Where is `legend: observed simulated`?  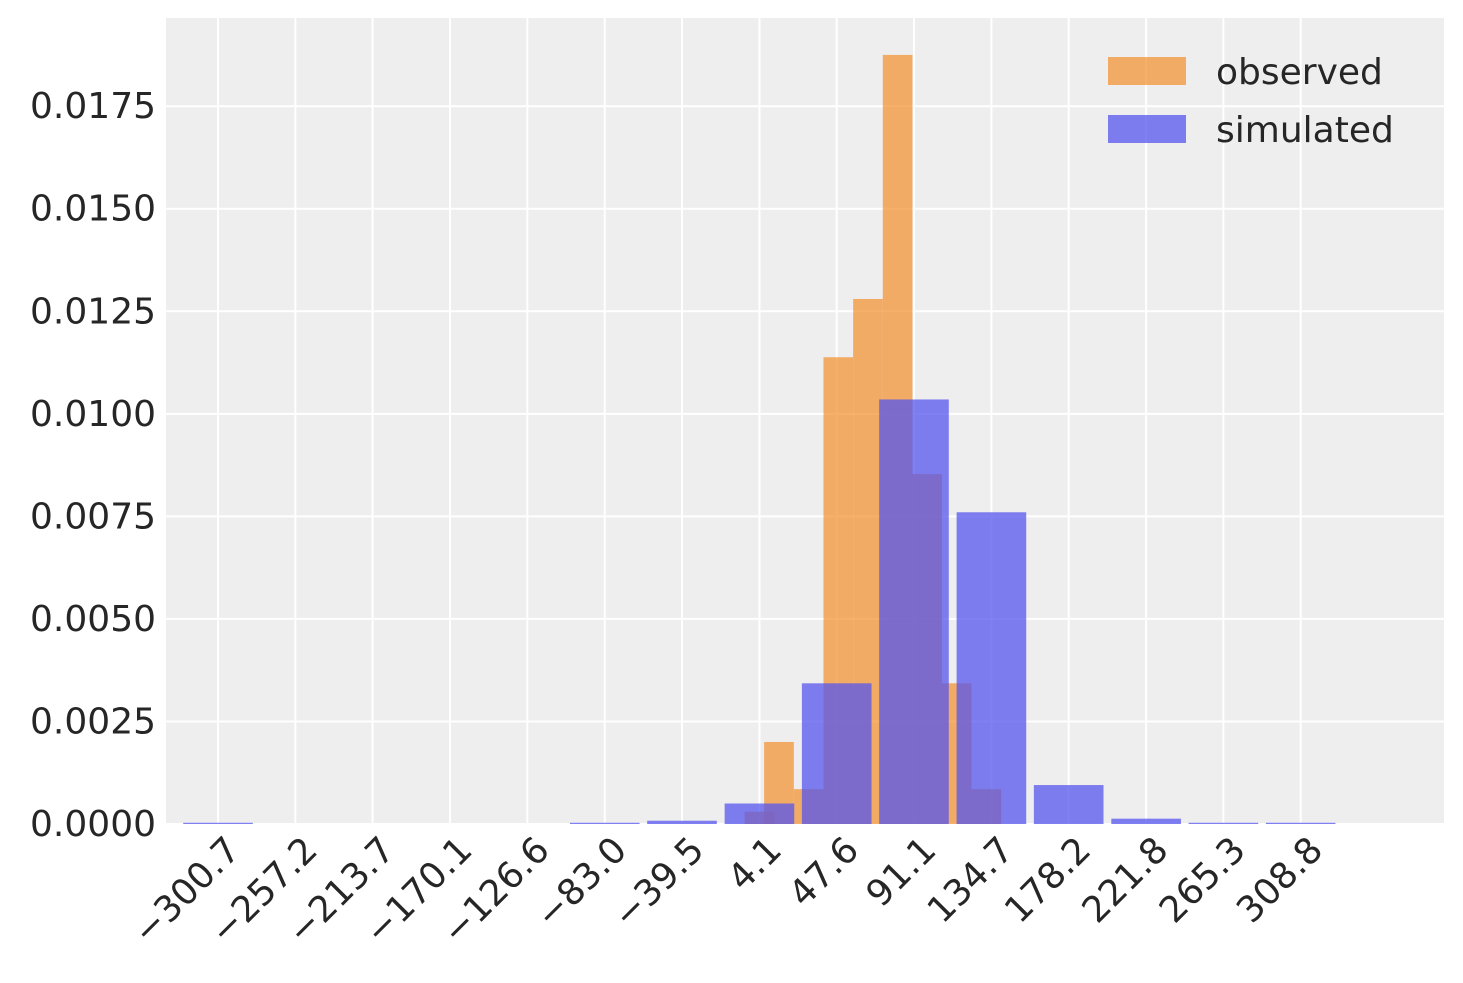
legend: observed simulated is located at coordinates (1251, 101).